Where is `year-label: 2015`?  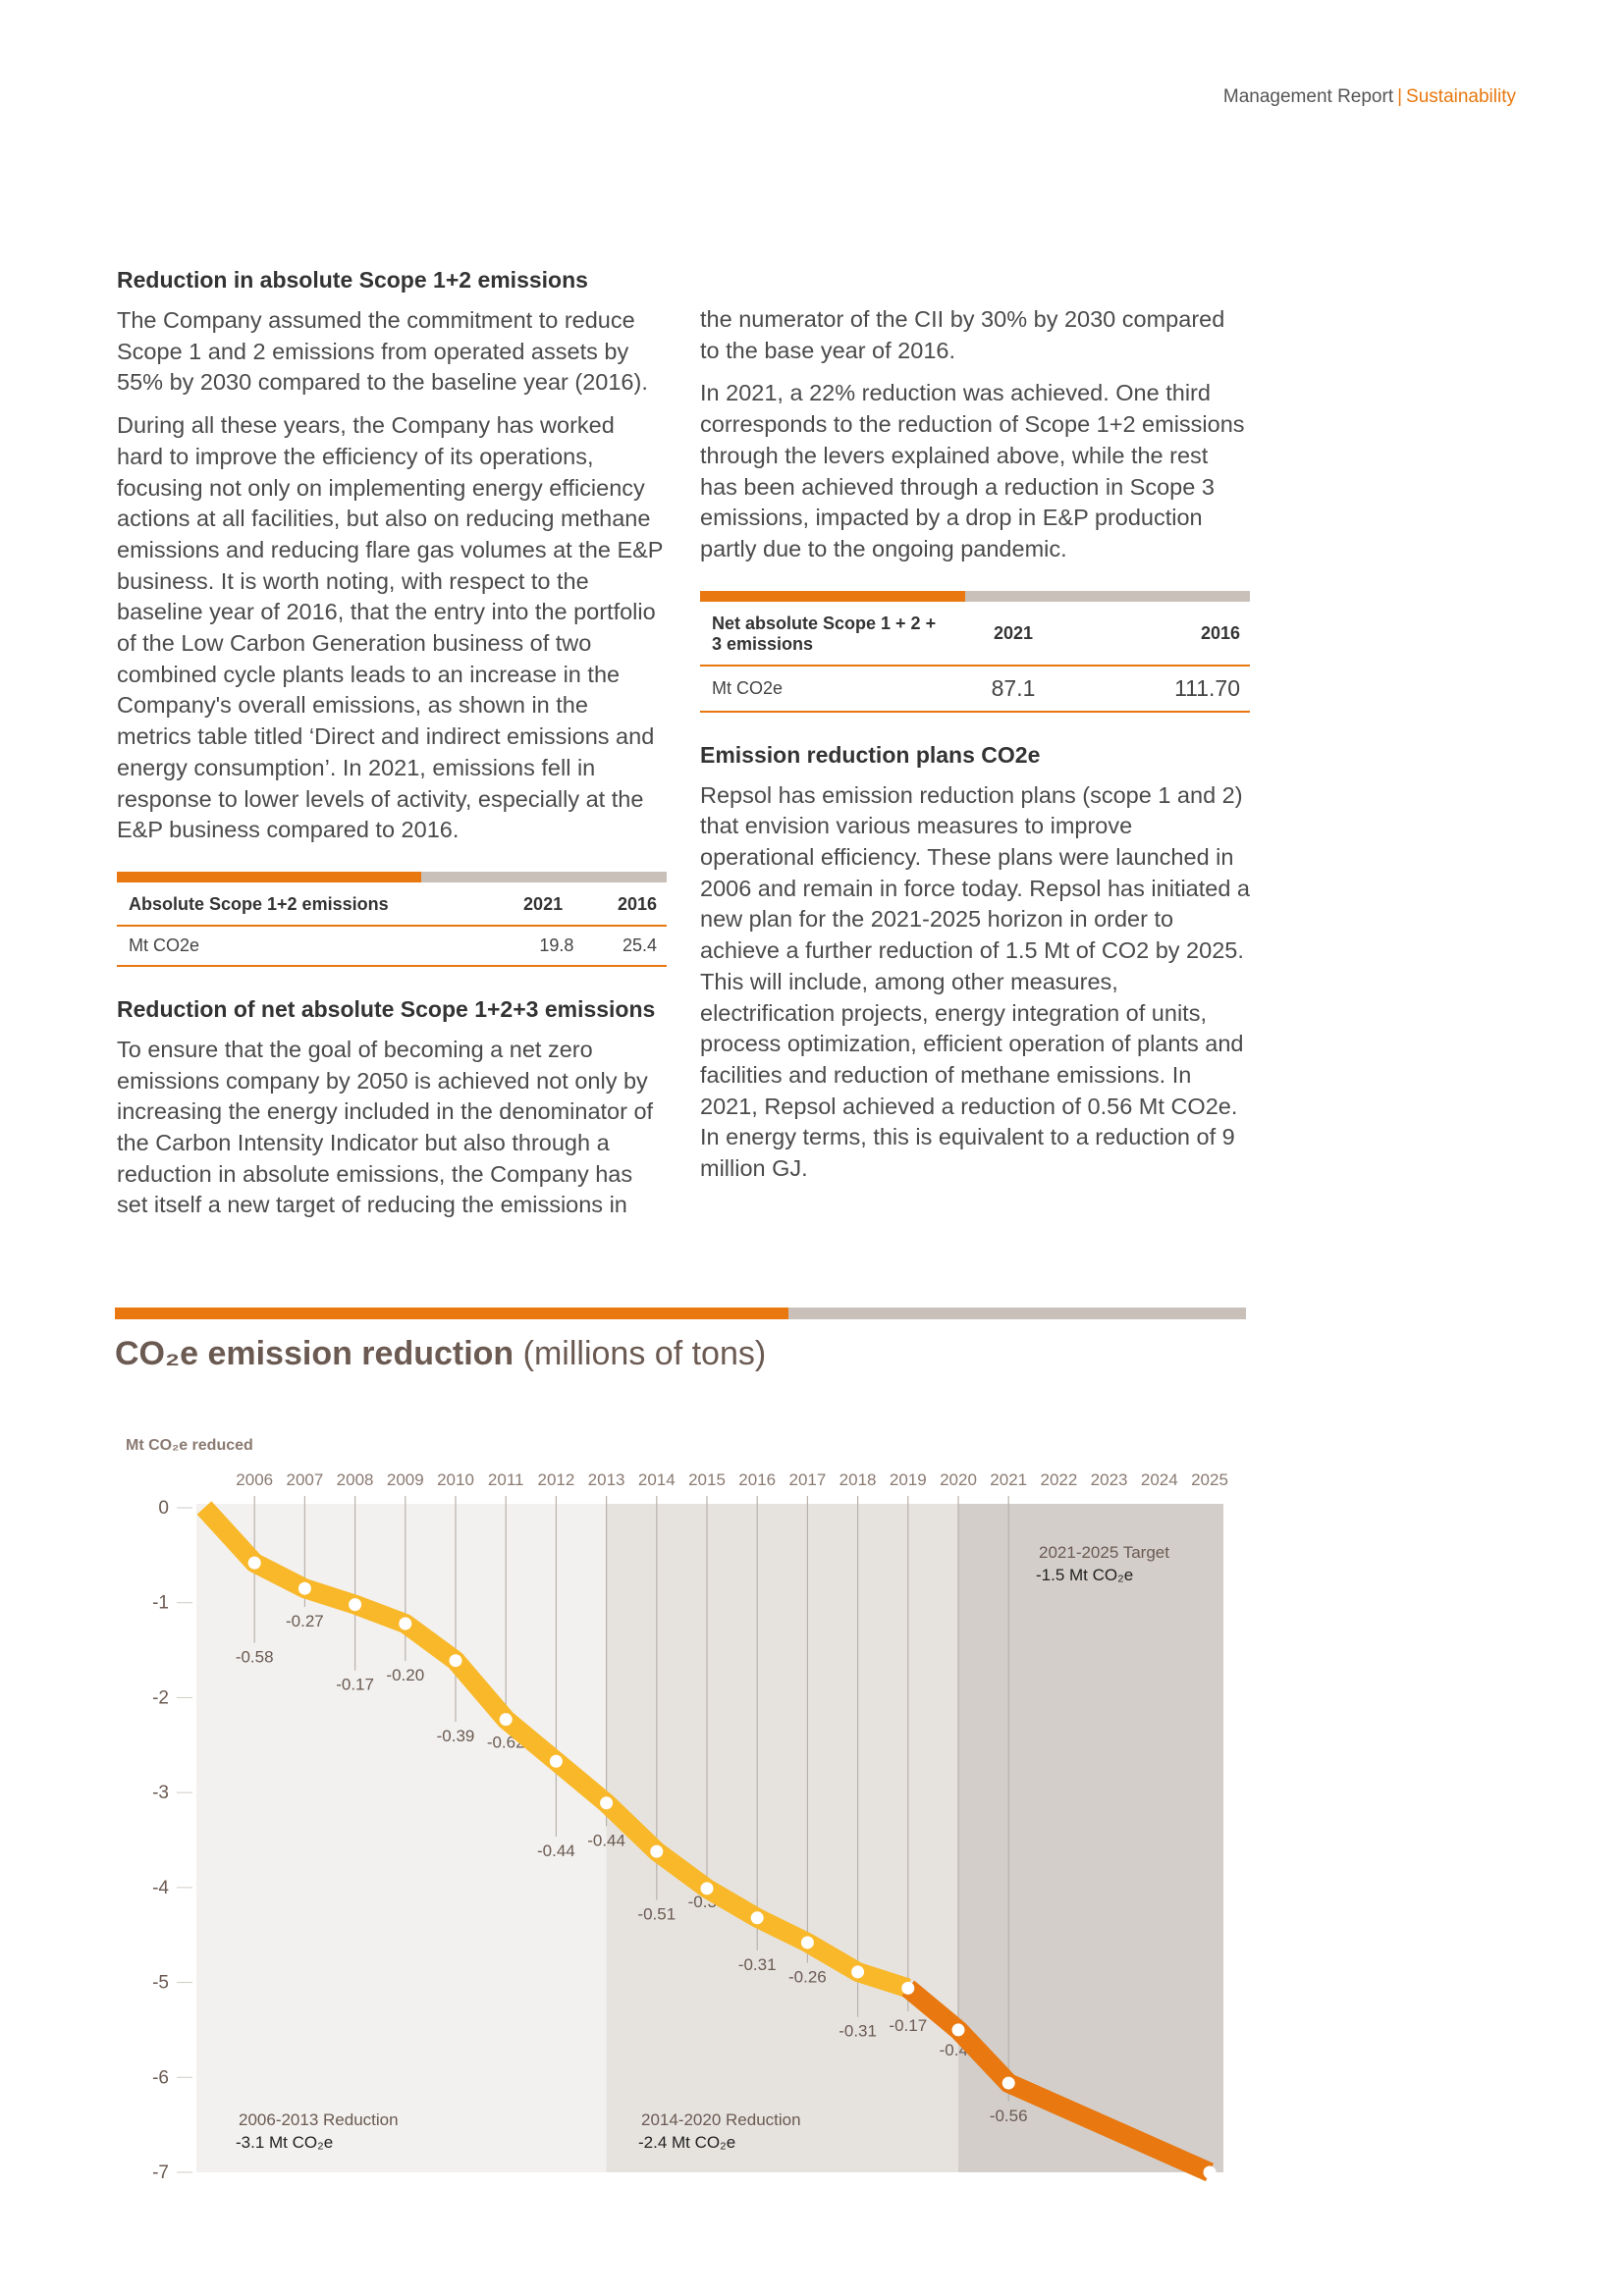
year-label: 2015 is located at coordinates (707, 1479).